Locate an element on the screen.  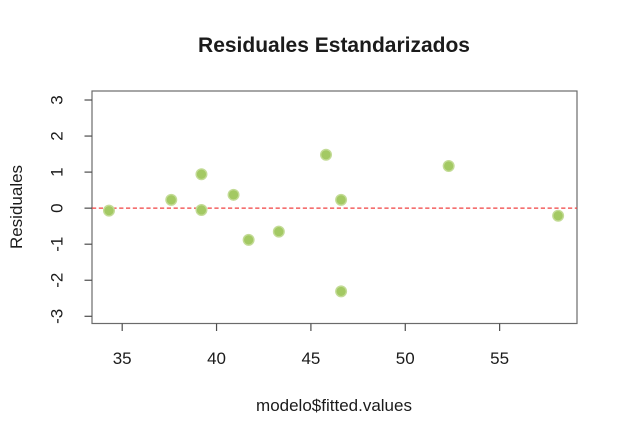
y-tick-label: -2 is located at coordinates (57, 280).